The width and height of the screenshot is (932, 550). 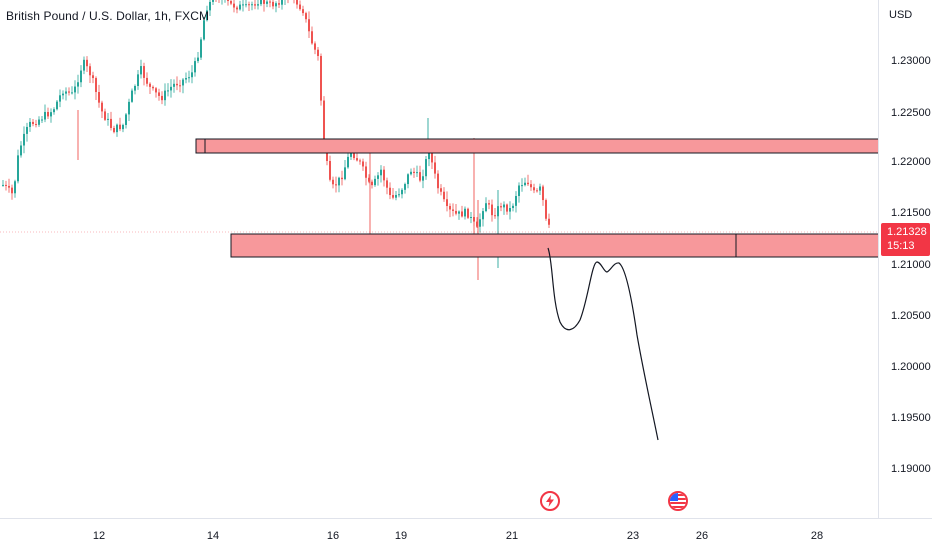 I want to click on resistance-zone, so click(x=536, y=146).